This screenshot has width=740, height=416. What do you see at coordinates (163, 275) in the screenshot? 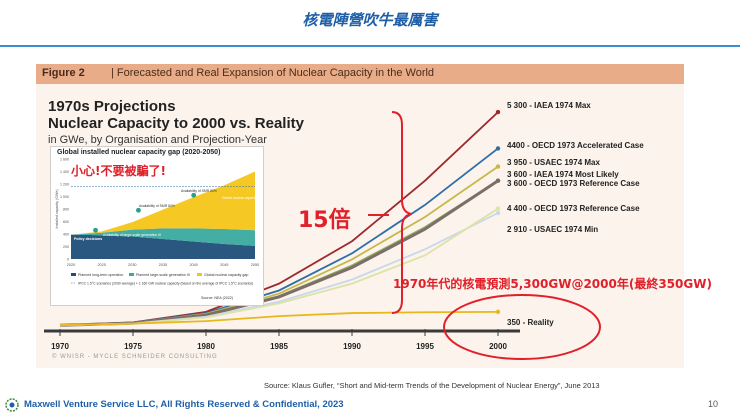
I see `inset-legend-label: Planned large-scale generation III` at bounding box center [163, 275].